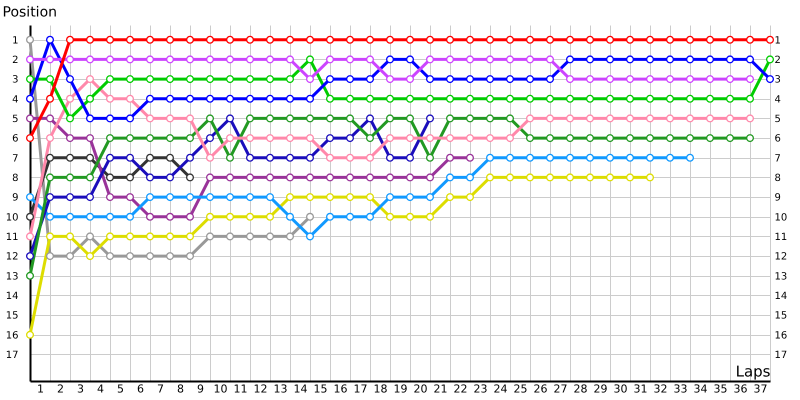 The image size is (800, 400). Describe the element at coordinates (12, 237) in the screenshot. I see `y-tick-label: 11` at that location.